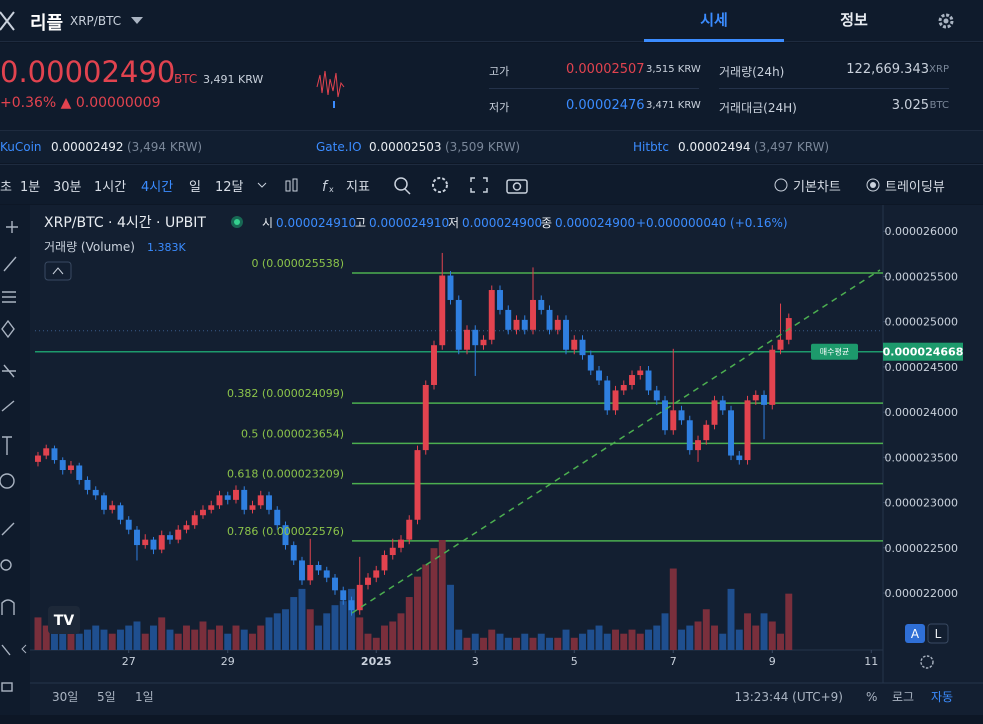 The height and width of the screenshot is (724, 983). Describe the element at coordinates (233, 79) in the screenshot. I see `price-krw: 3,491 KRW` at that location.